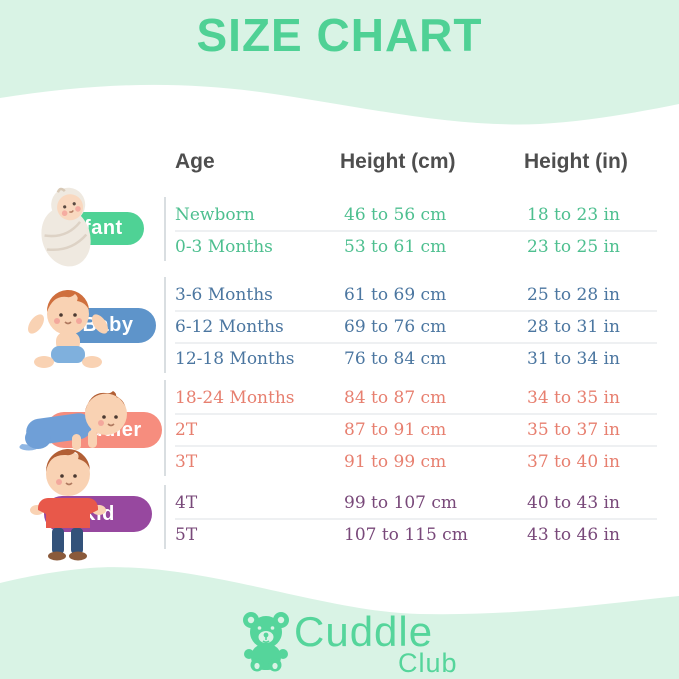  What do you see at coordinates (339, 327) in the screenshot?
I see `table-row: 6-12 Months 69 to 76 cm 28 to 31 in` at bounding box center [339, 327].